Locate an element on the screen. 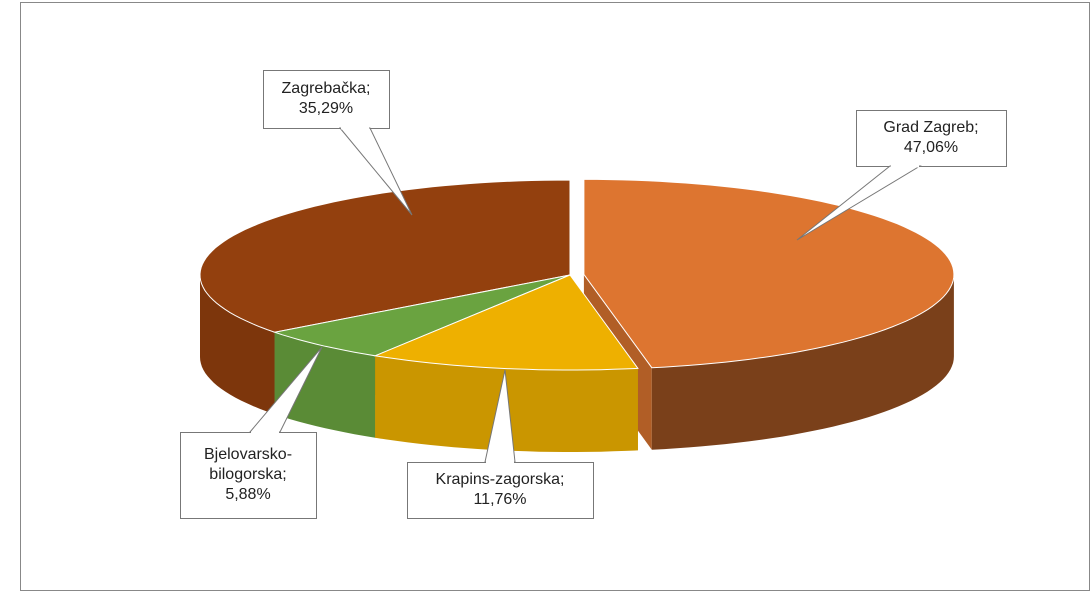 This screenshot has height=597, width=1091. data-label-part: 11,76% is located at coordinates (499, 499).